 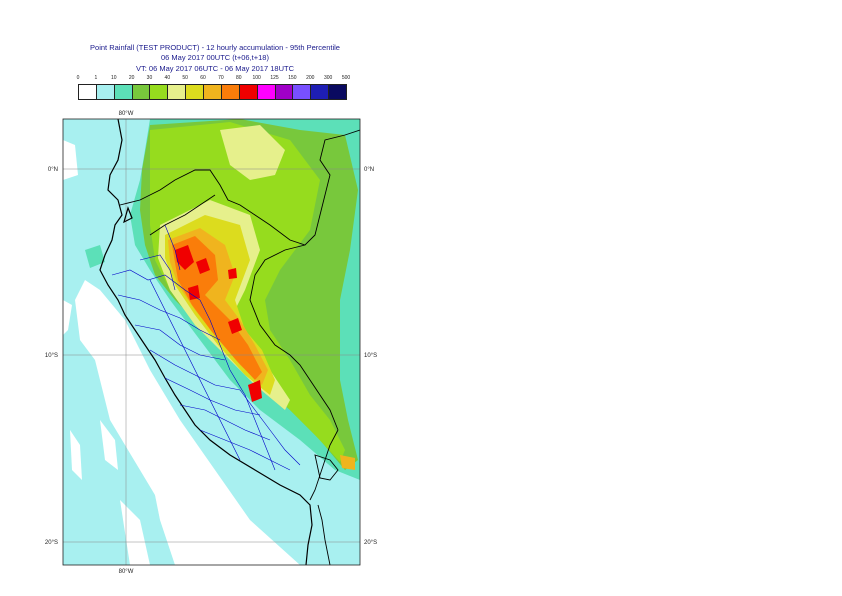 What do you see at coordinates (346, 78) in the screenshot?
I see `legend-threshold-label: 500` at bounding box center [346, 78].